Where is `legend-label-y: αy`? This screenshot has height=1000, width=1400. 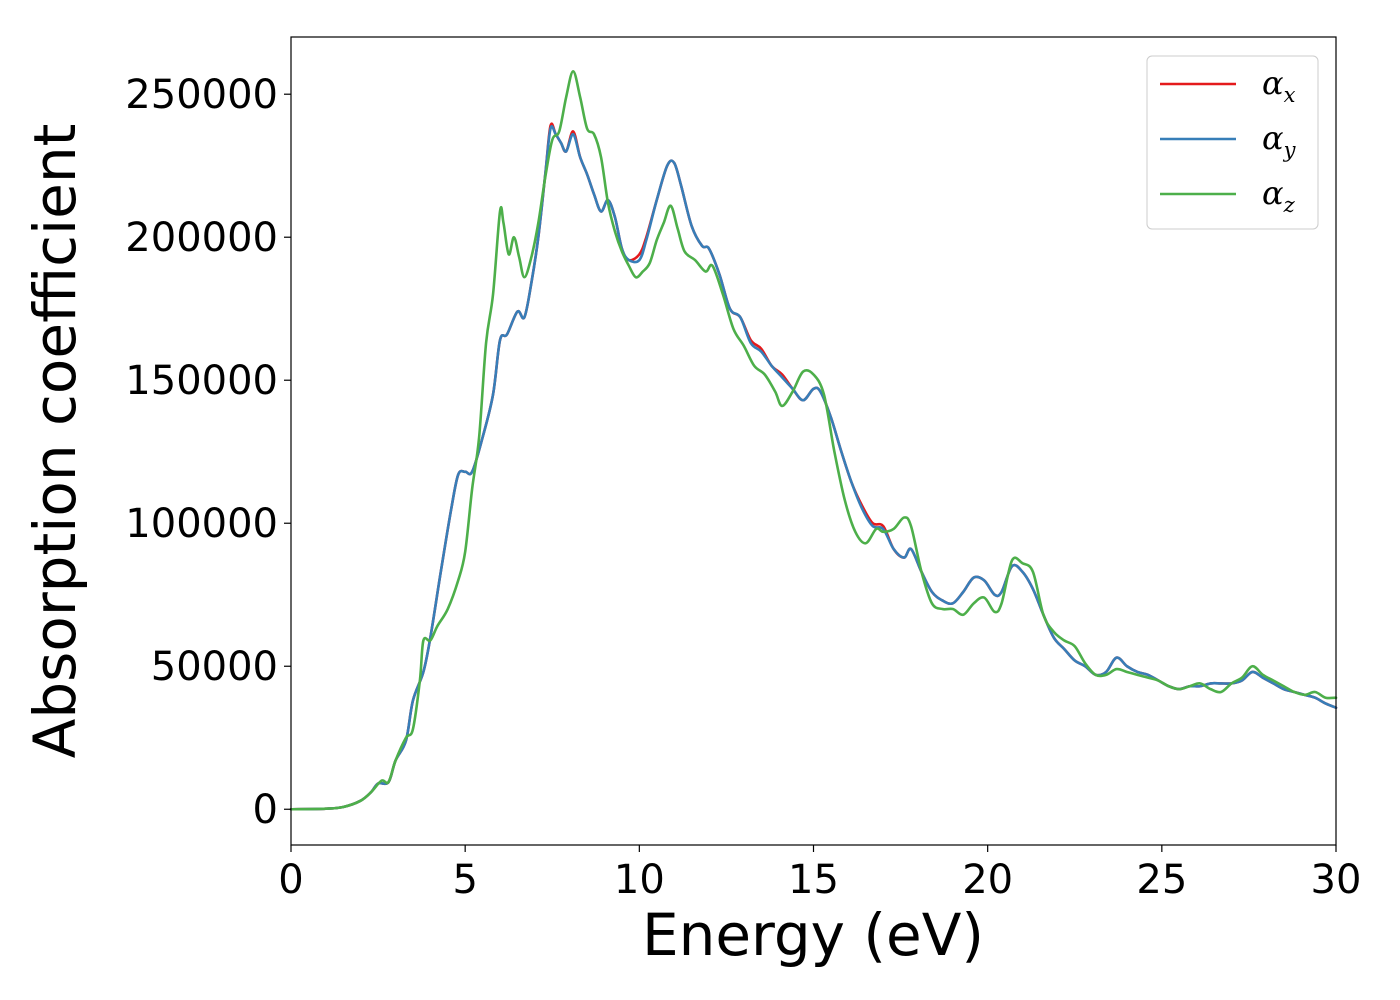
legend-label-y: αy is located at coordinates (1279, 140).